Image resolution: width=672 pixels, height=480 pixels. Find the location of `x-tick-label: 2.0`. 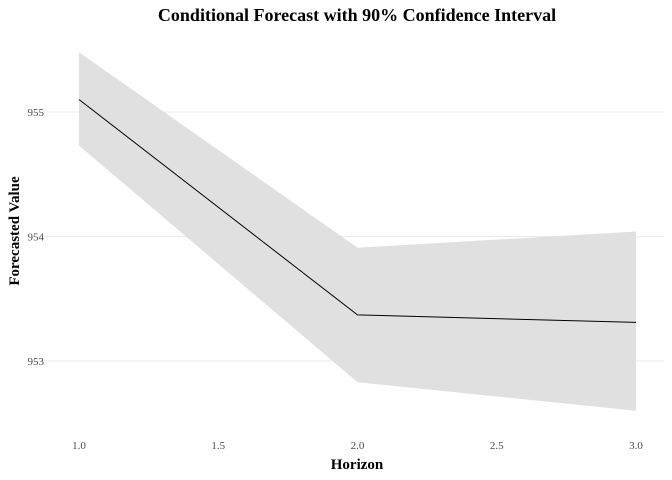

x-tick-label: 2.0 is located at coordinates (358, 446).